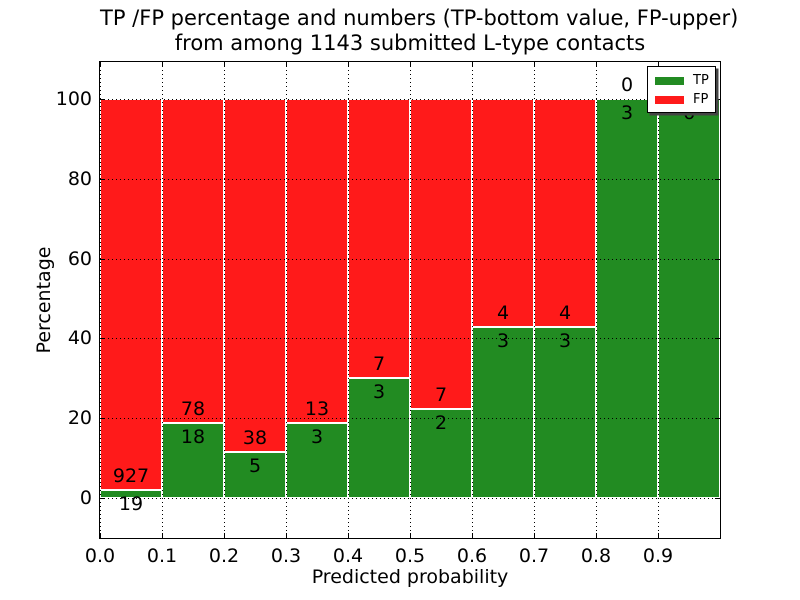  What do you see at coordinates (79, 418) in the screenshot?
I see `y-tick-label: 20` at bounding box center [79, 418].